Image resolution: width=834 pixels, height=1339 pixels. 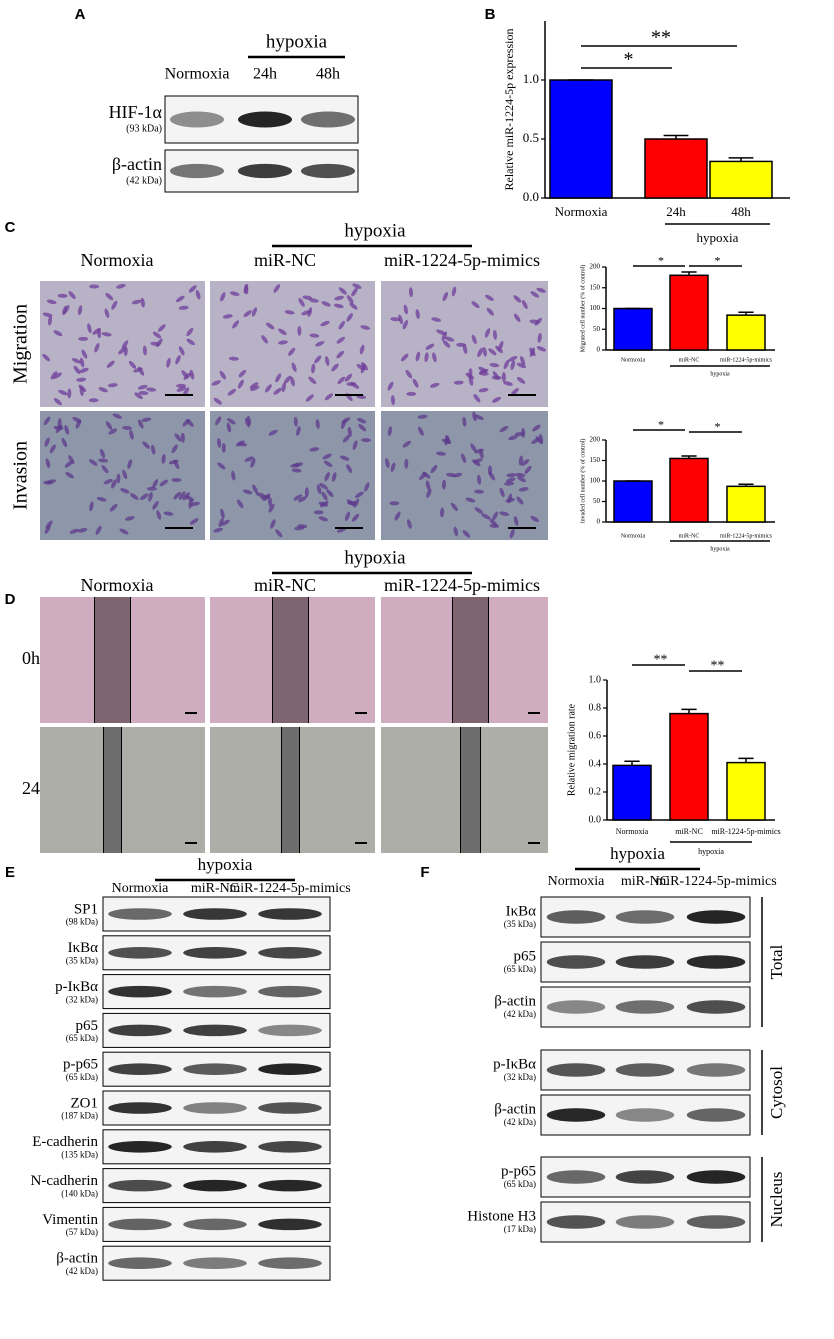 What do you see at coordinates (501, 1217) in the screenshot?
I see `protein-label: Histone H3` at bounding box center [501, 1217].